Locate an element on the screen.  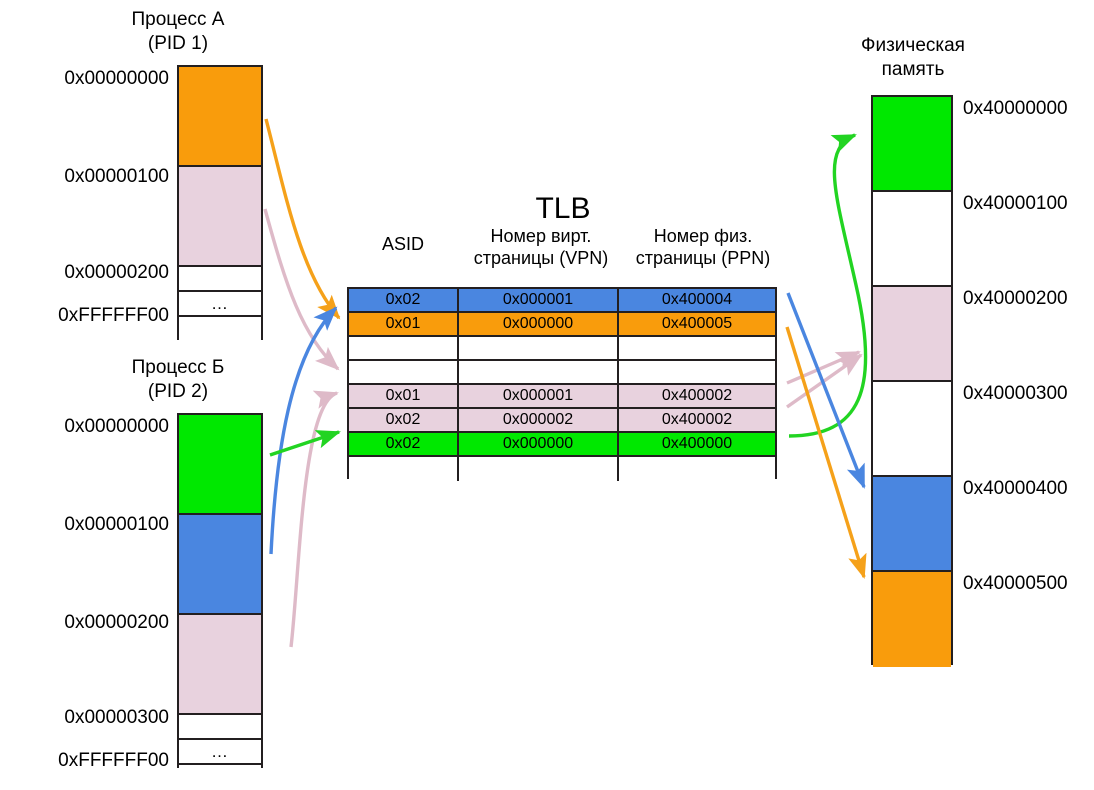
tlb-row: 0x01 0x000001 0x400002 is located at coordinates (562, 397).